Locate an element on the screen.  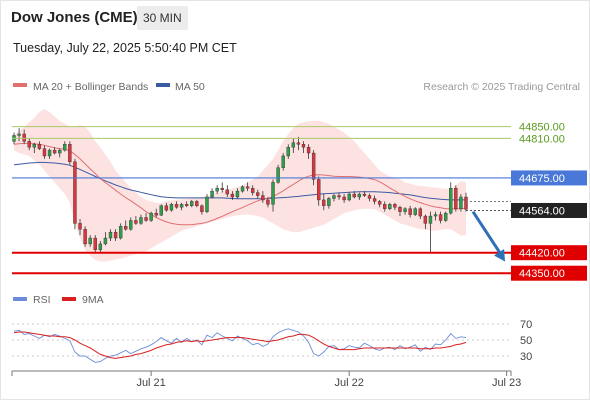
chart-timestamp: Tuesday, July 22, 2025 5:50:40 PM CET is located at coordinates (125, 48).